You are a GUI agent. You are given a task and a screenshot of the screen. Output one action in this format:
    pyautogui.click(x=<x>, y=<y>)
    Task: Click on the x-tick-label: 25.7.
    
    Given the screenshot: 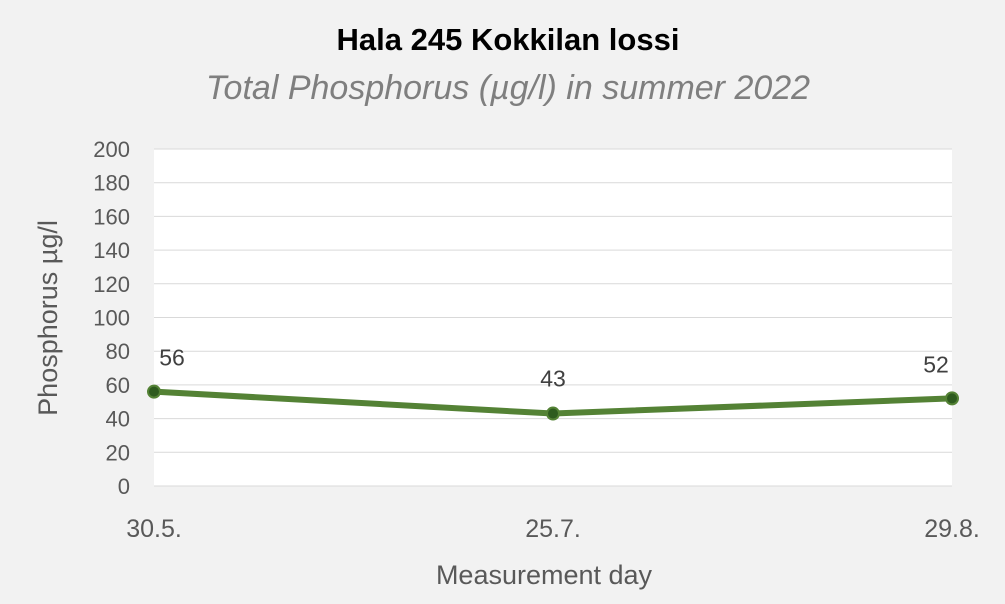 What is the action you would take?
    pyautogui.click(x=553, y=529)
    